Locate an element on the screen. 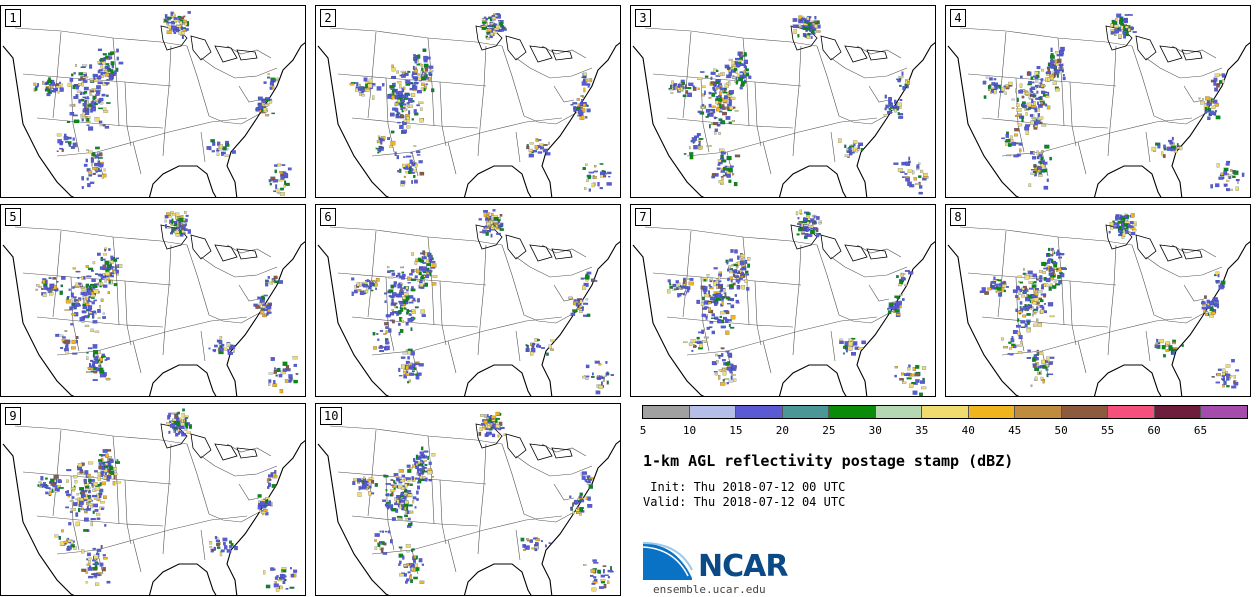 Image resolution: width=1260 pixels, height=597 pixels. colorbar-tick-label: 55 is located at coordinates (1107, 430).